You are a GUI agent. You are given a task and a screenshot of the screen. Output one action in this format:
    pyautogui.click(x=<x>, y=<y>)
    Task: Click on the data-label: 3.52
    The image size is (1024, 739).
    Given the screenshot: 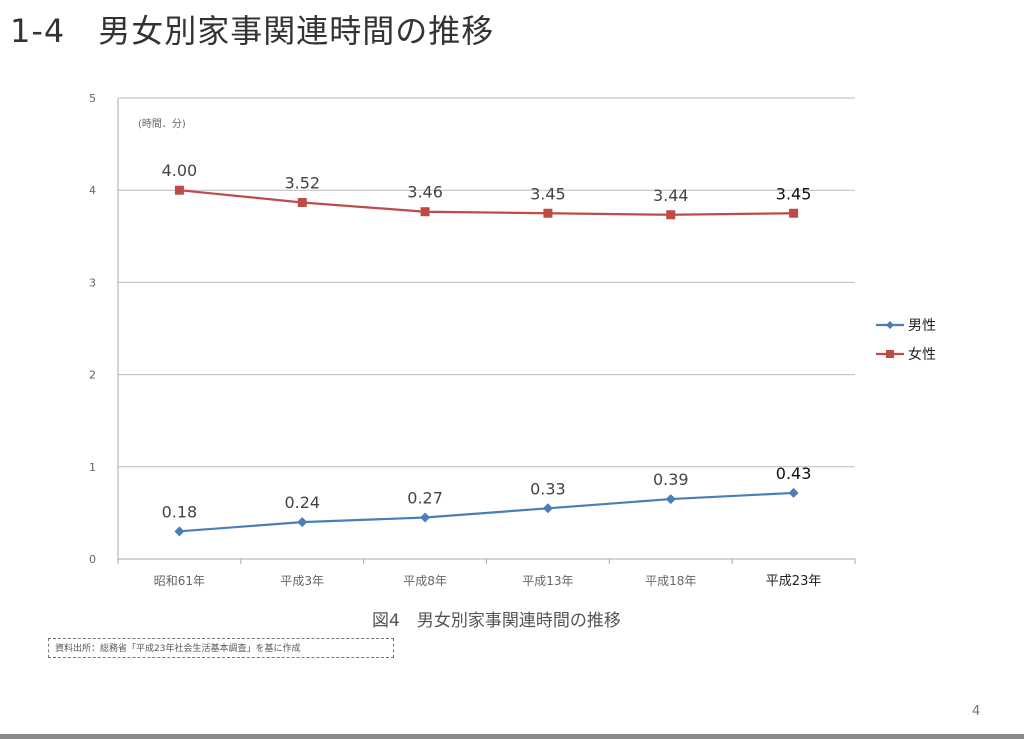 What is the action you would take?
    pyautogui.click(x=302, y=182)
    